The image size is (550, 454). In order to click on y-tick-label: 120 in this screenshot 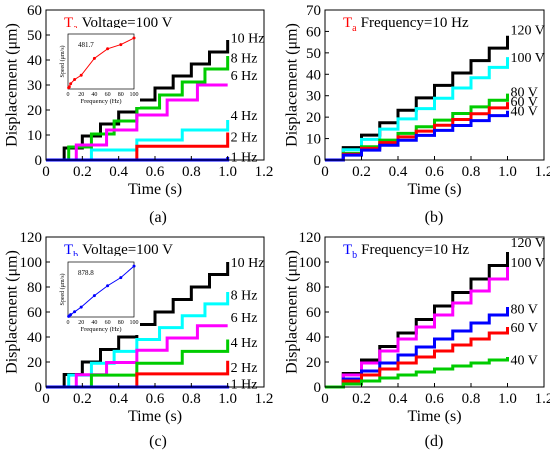, I will do `click(31, 238)`.